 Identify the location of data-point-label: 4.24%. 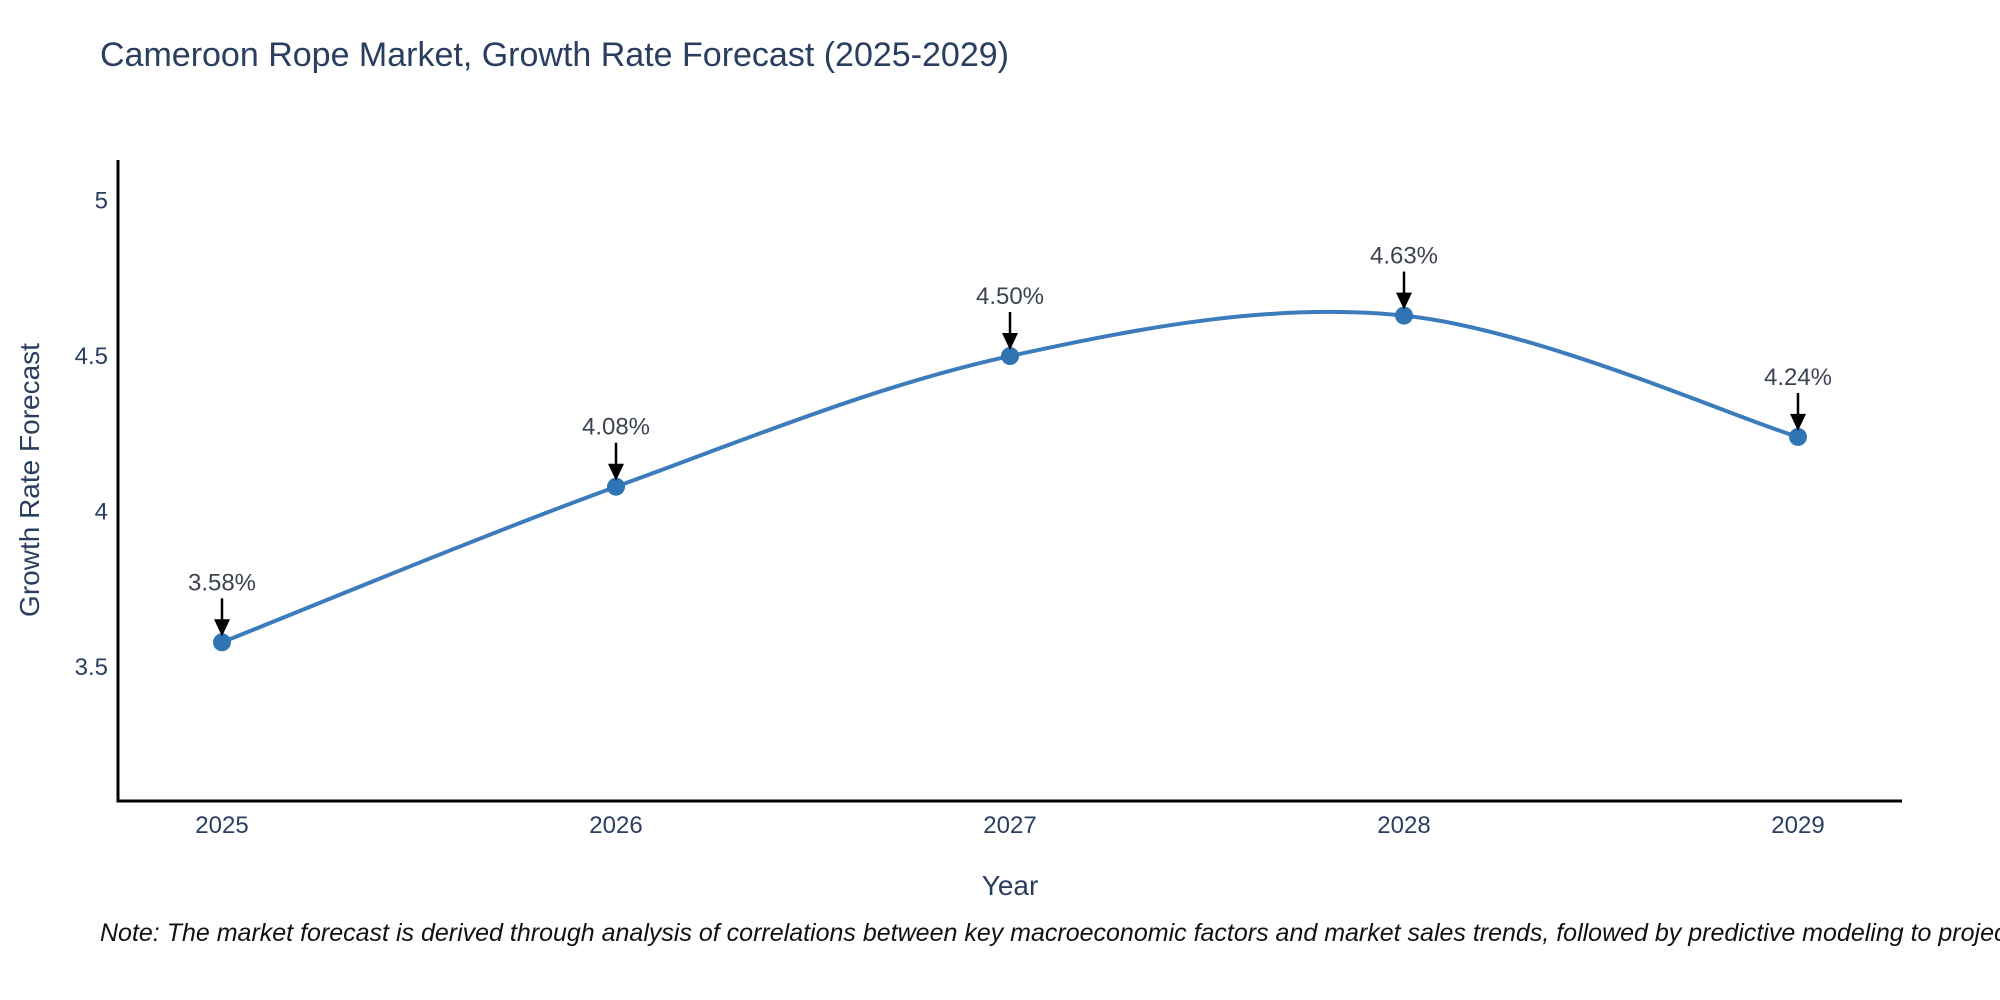
(1798, 377).